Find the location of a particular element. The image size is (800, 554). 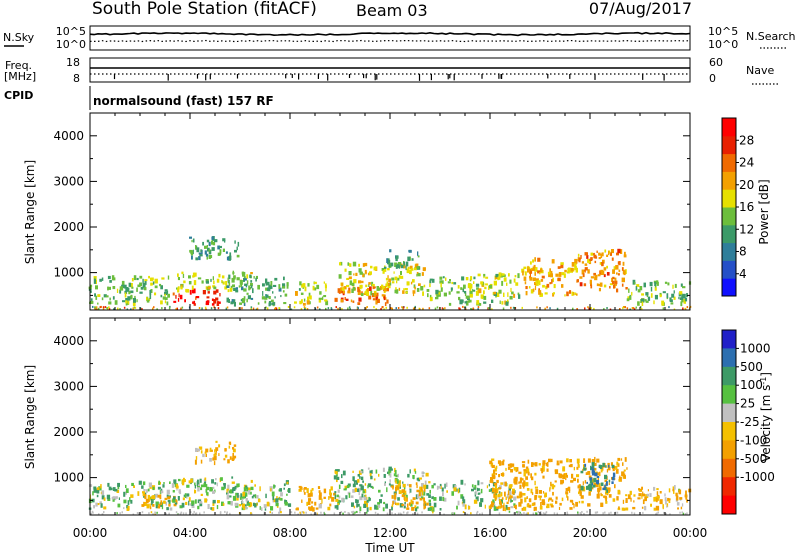

velocity-color-step is located at coordinates (729, 395).